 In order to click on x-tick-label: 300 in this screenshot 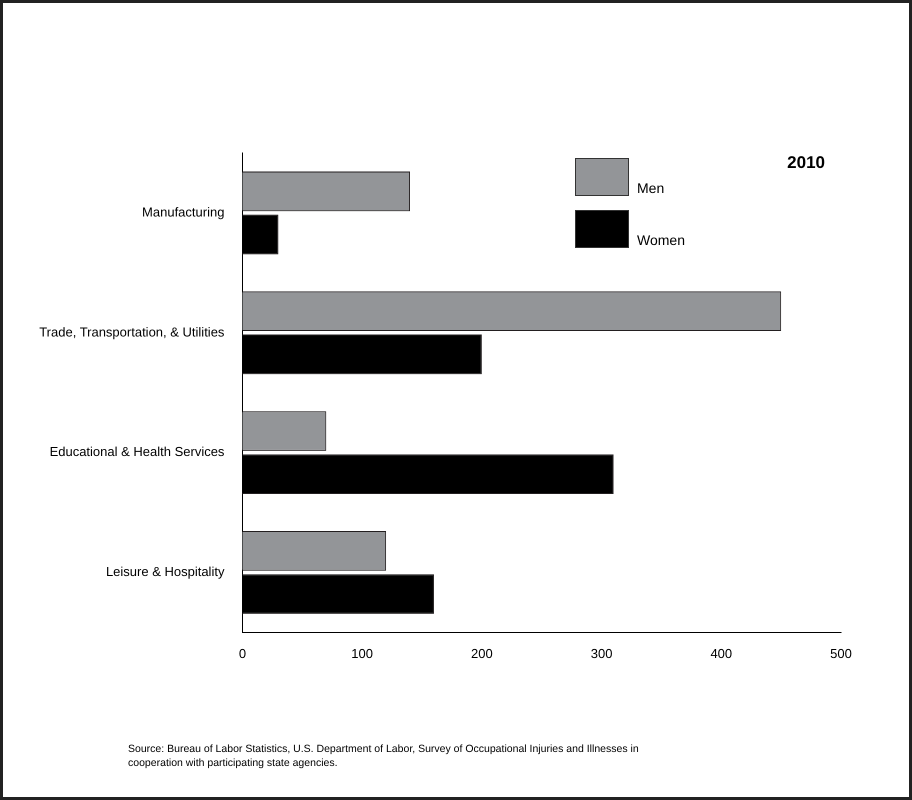, I will do `click(601, 653)`.